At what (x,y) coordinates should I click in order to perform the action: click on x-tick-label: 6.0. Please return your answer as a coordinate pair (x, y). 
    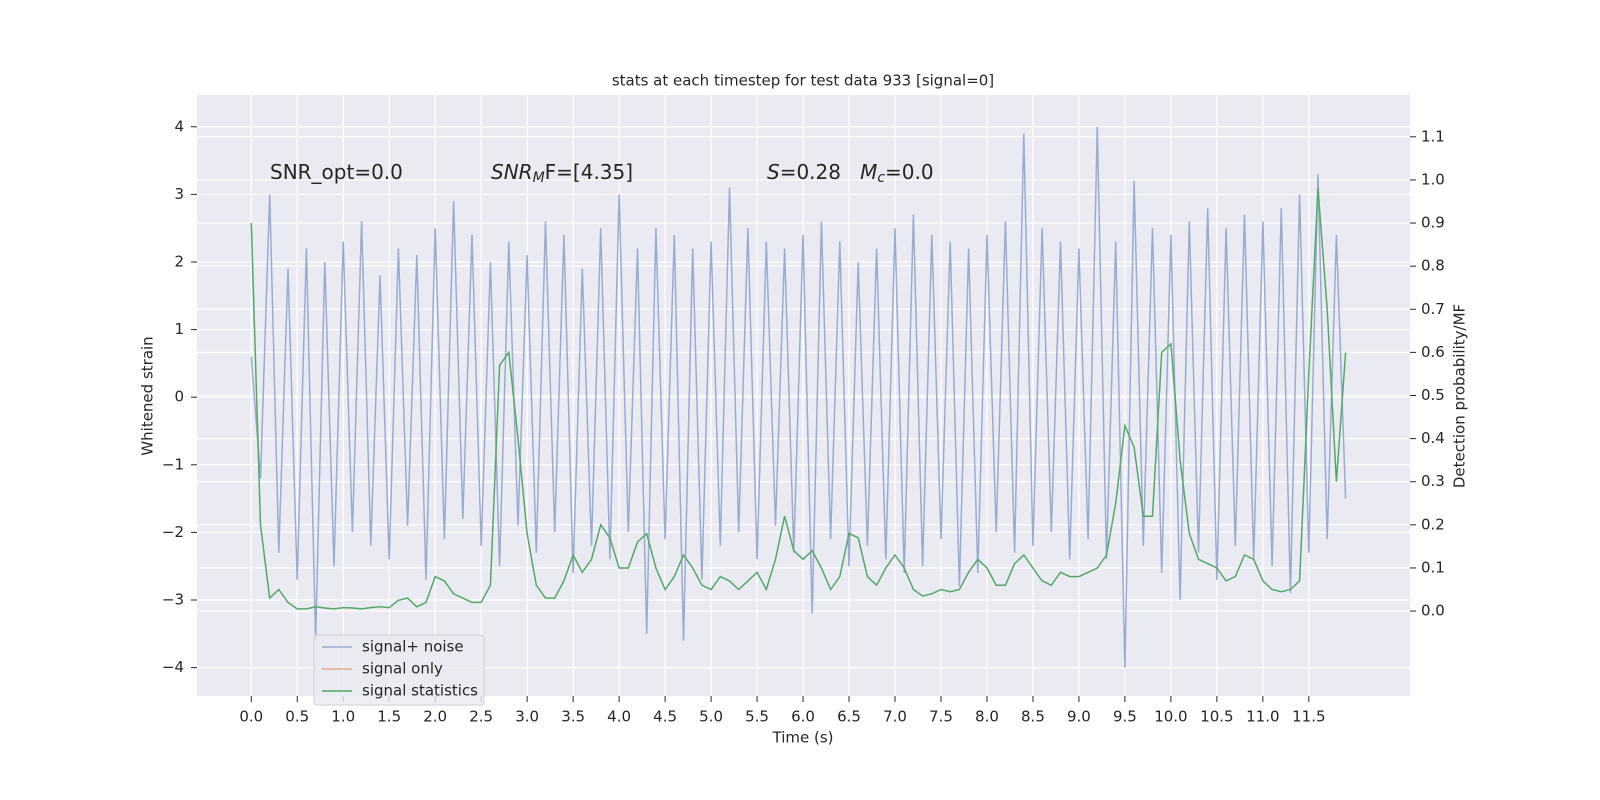
    Looking at the image, I should click on (803, 717).